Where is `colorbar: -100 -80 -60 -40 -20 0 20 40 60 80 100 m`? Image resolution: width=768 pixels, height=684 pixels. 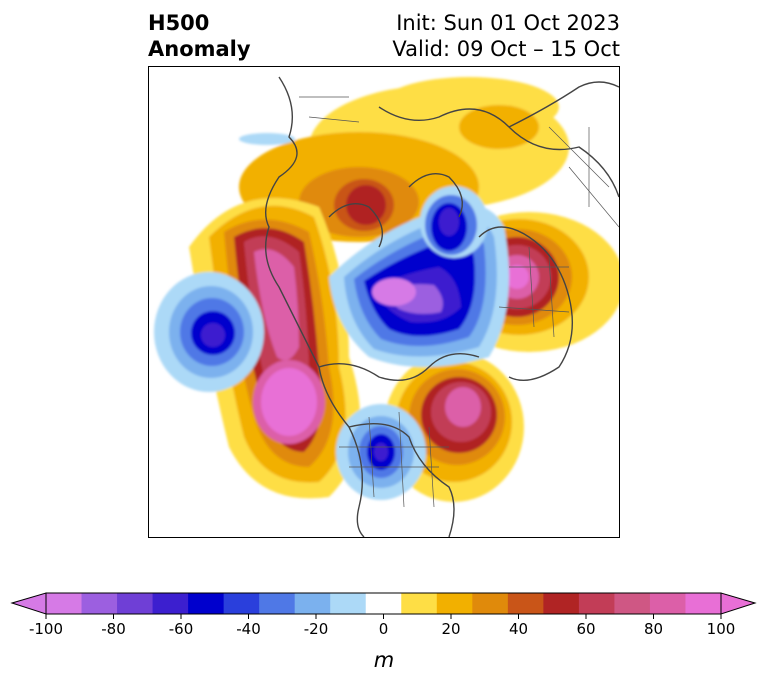 colorbar: -100 -80 -60 -40 -20 0 20 40 60 80 100 m is located at coordinates (383, 632).